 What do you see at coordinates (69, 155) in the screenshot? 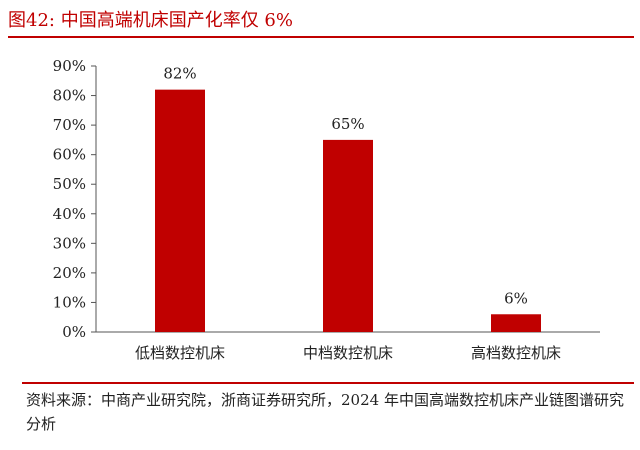
I see `y-tick-label: 60%` at bounding box center [69, 155].